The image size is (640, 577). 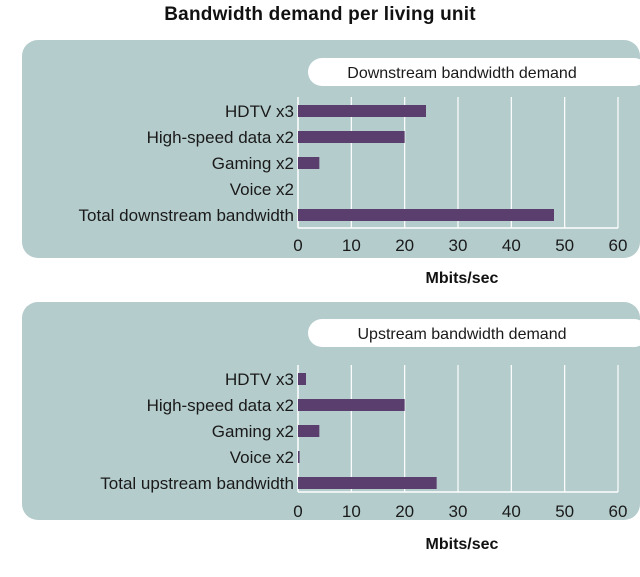 I want to click on downstream-tick-label: 10, so click(x=351, y=245).